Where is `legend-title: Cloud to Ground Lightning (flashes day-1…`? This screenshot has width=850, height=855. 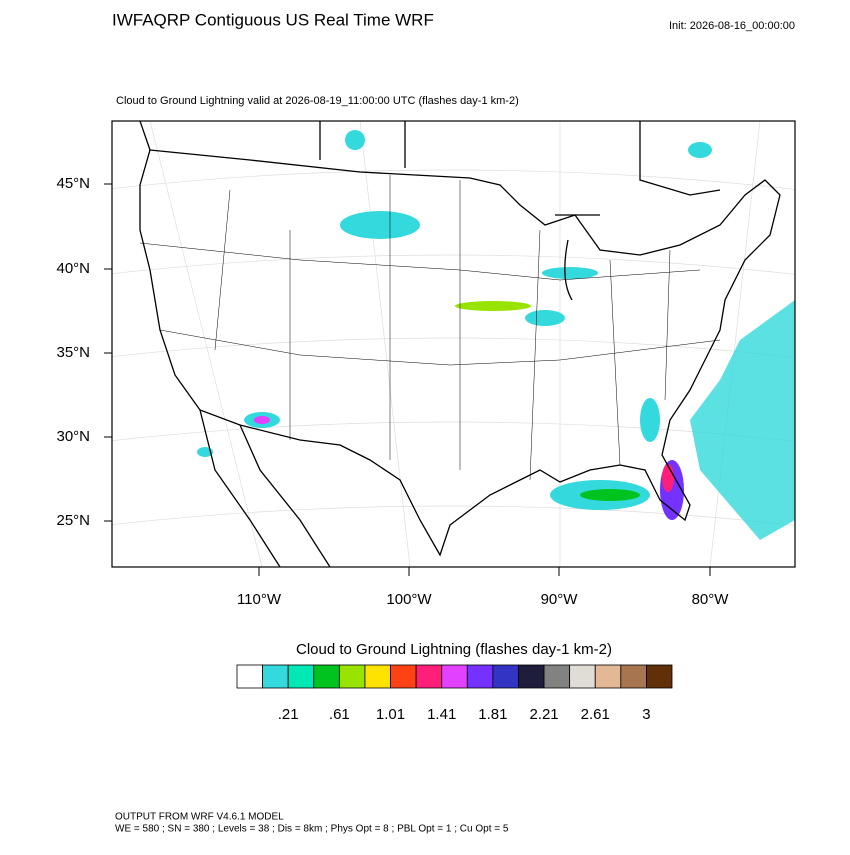 legend-title: Cloud to Ground Lightning (flashes day-1… is located at coordinates (454, 649).